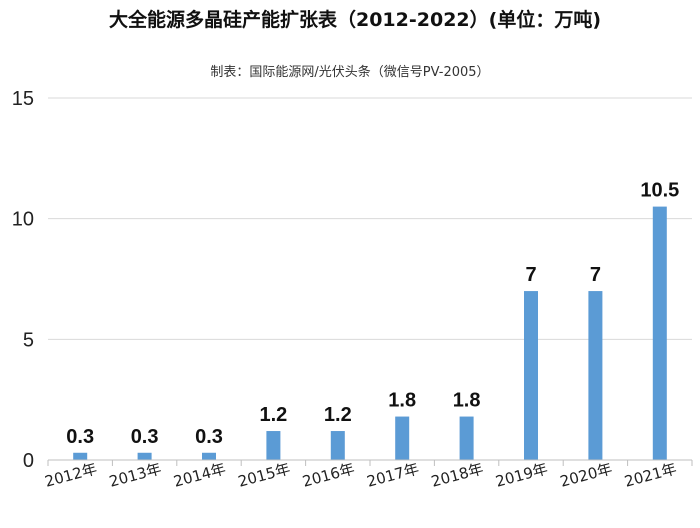 This screenshot has width=700, height=528. Describe the element at coordinates (28, 340) in the screenshot. I see `y-tick-label: 5` at that location.